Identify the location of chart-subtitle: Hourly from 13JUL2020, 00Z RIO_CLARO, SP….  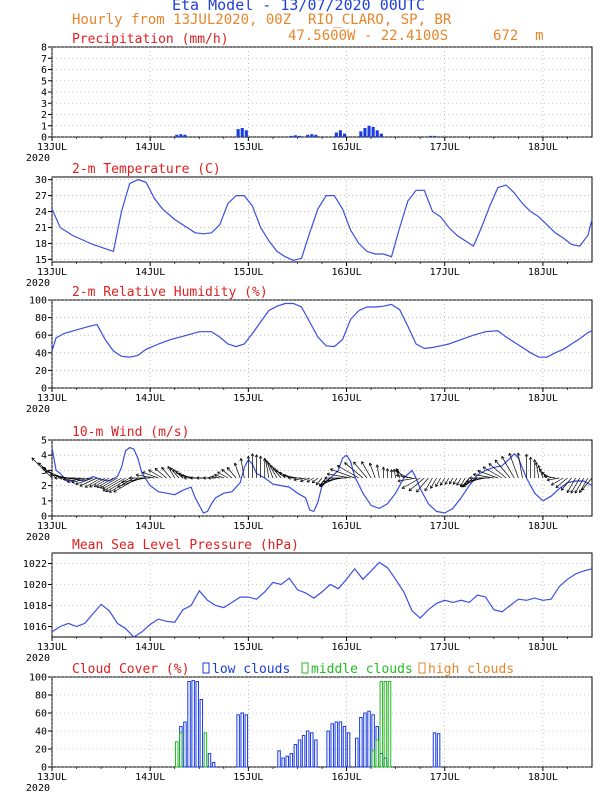
(262, 20).